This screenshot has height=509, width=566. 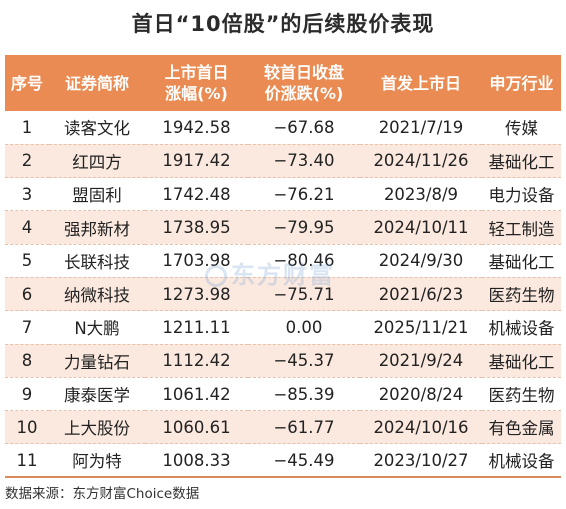 What do you see at coordinates (27, 361) in the screenshot?
I see `cell-index: 8` at bounding box center [27, 361].